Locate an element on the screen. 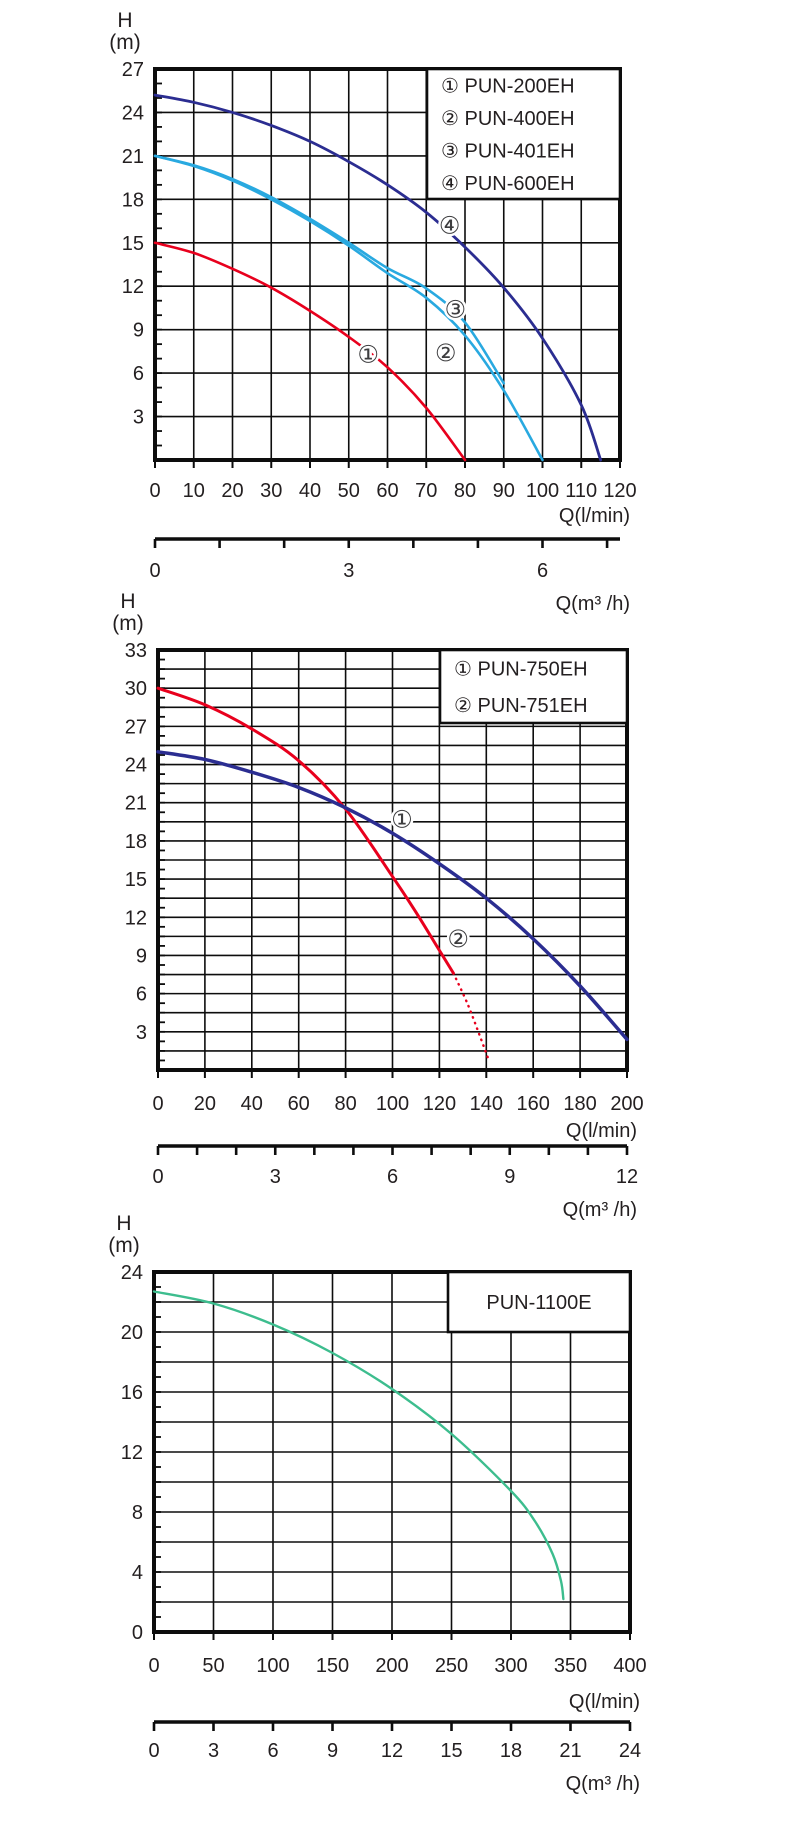 Image resolution: width=790 pixels, height=1848 pixels. x-tick-label: 160 is located at coordinates (533, 1104).